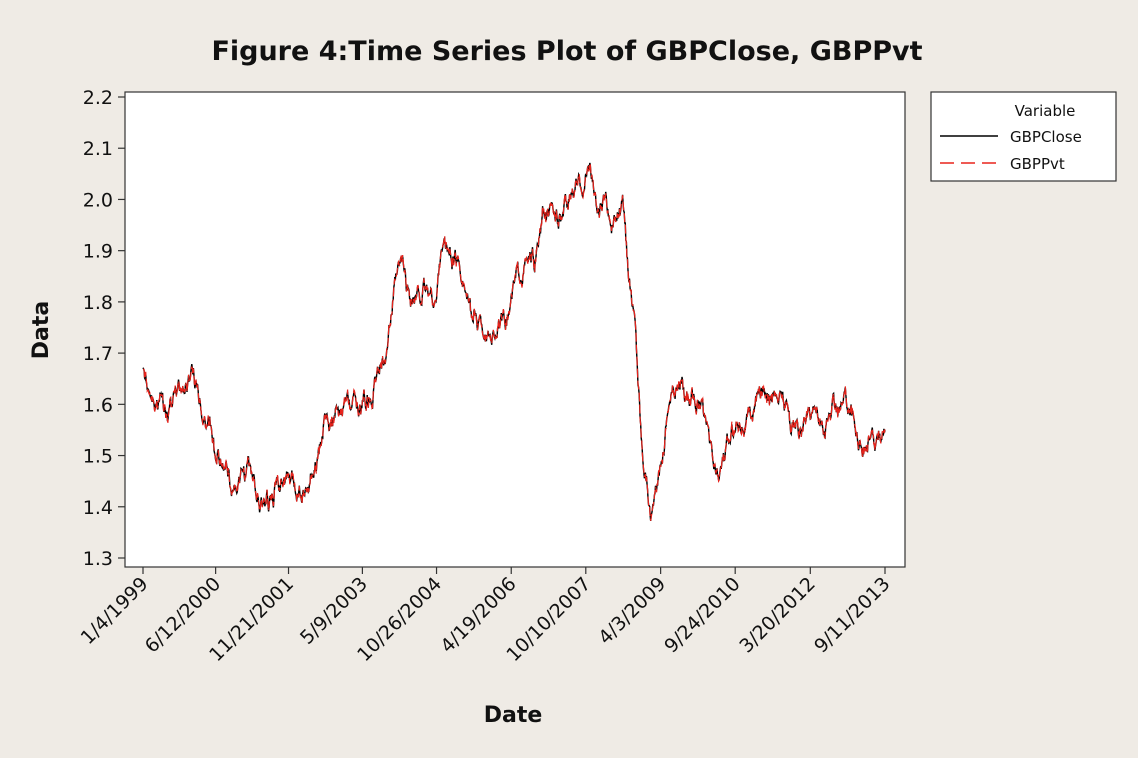  Describe the element at coordinates (98, 98) in the screenshot. I see `y-tick-label-9: 2.2` at that location.